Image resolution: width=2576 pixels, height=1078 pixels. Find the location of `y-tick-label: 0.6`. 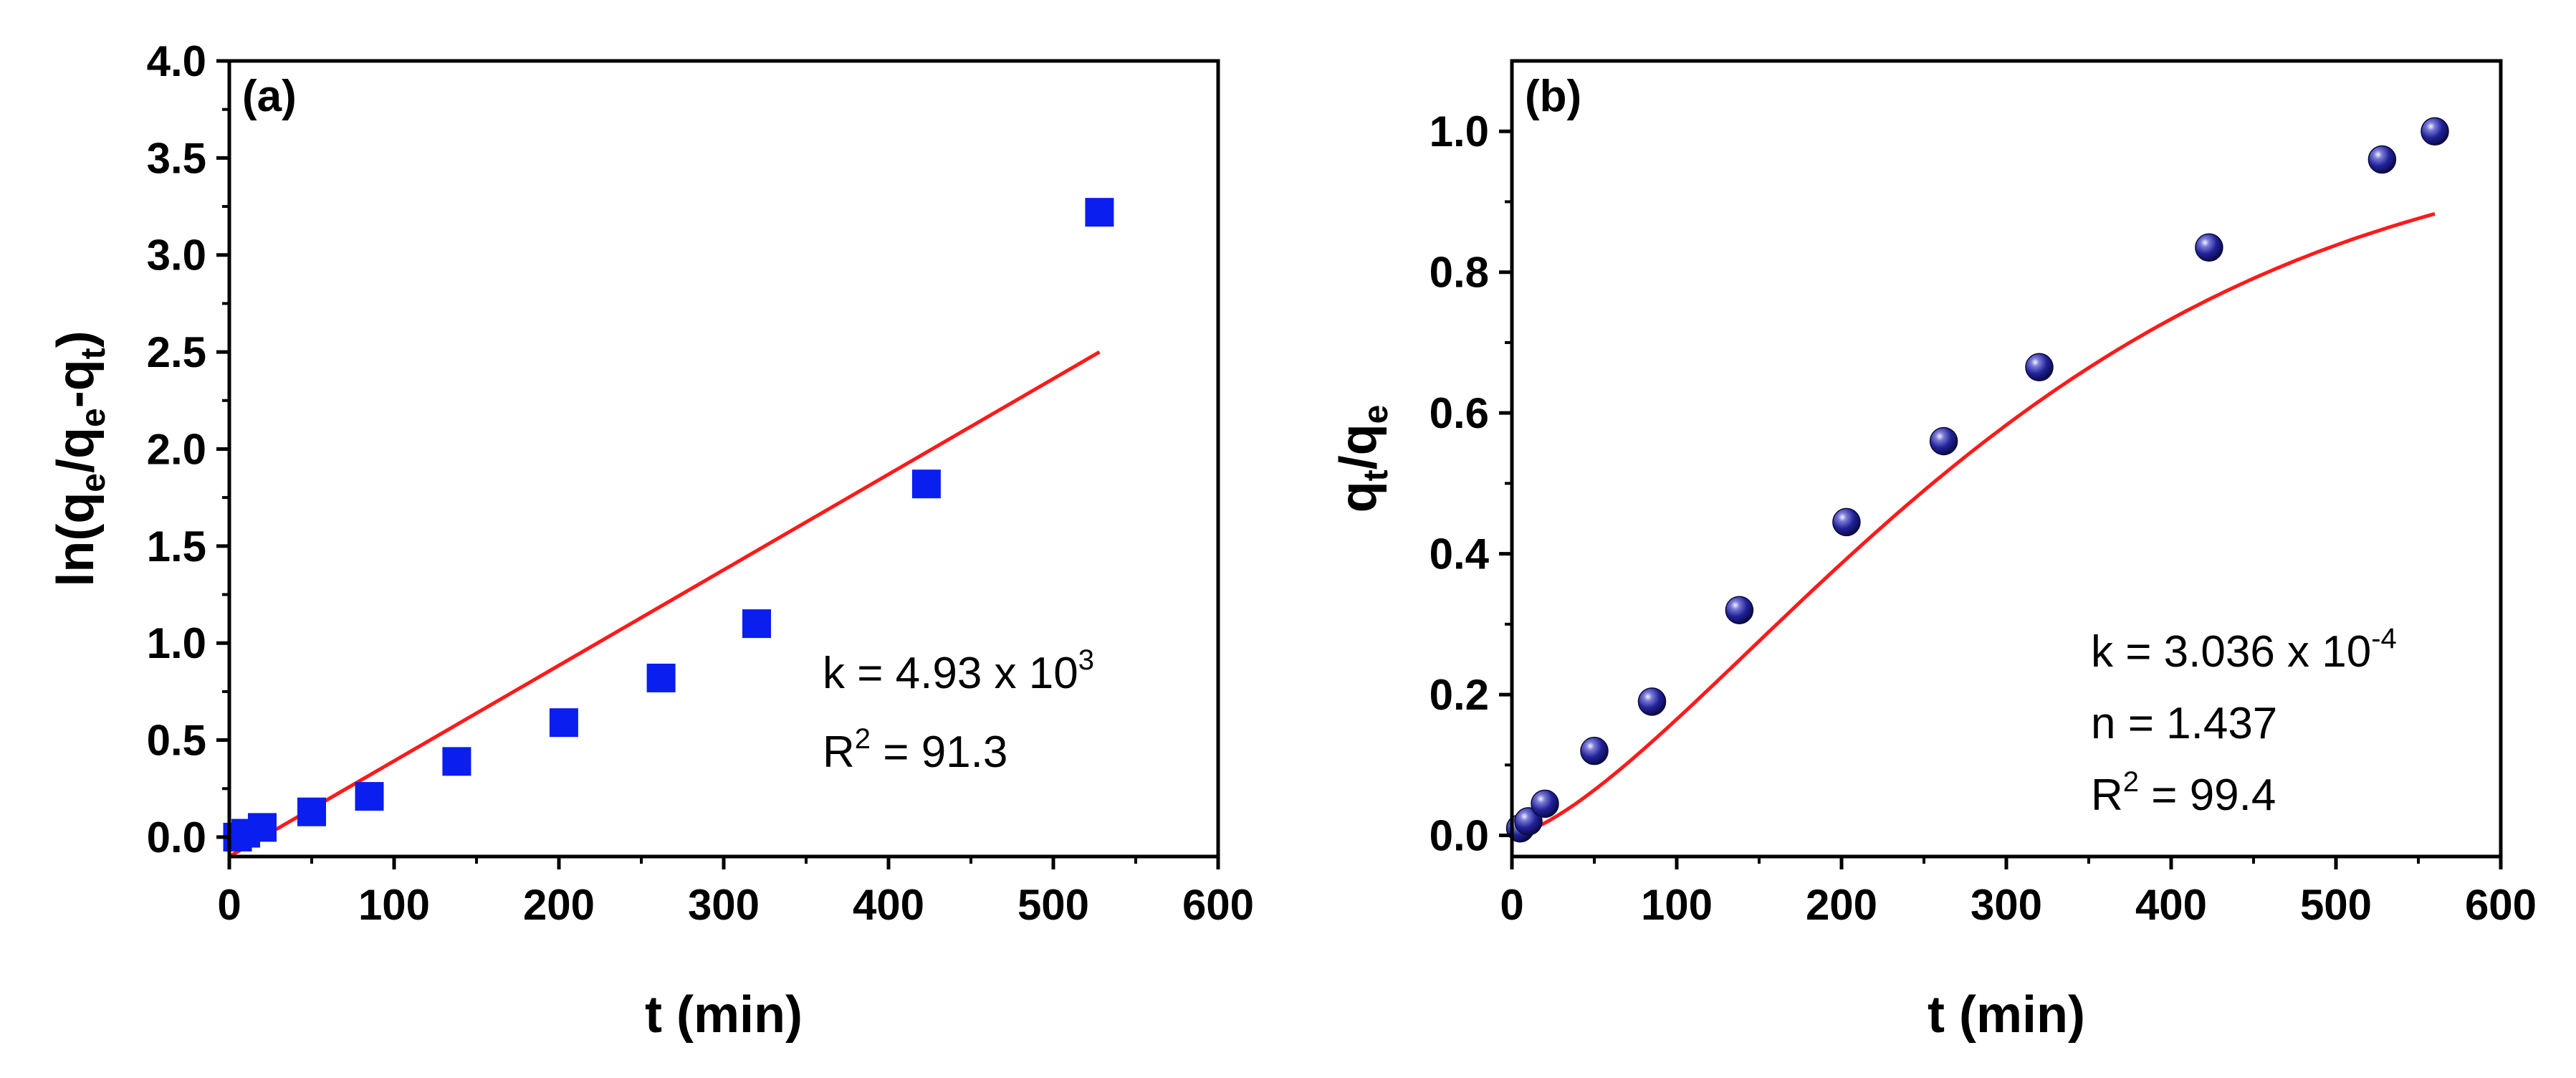

y-tick-label: 0.6 is located at coordinates (1460, 413).